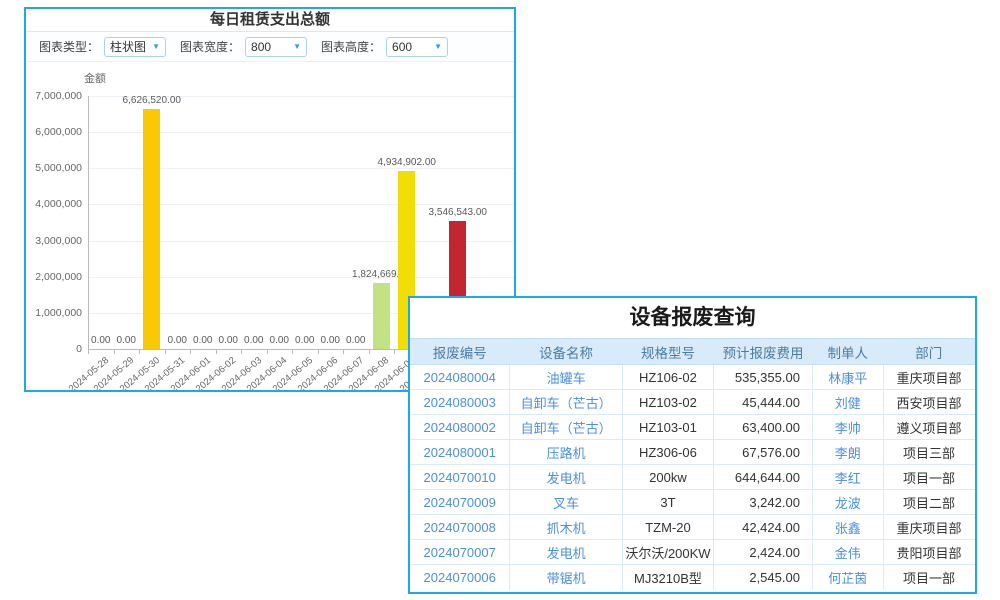 The height and width of the screenshot is (600, 1000). I want to click on scrap-id-link: 2024070008, so click(460, 527).